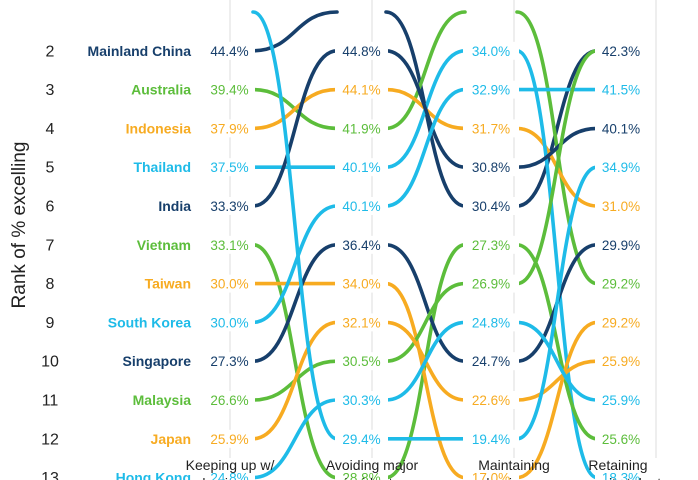 This screenshot has width=698, height=480. What do you see at coordinates (50, 362) in the screenshot?
I see `rank-tick-label: 10` at bounding box center [50, 362].